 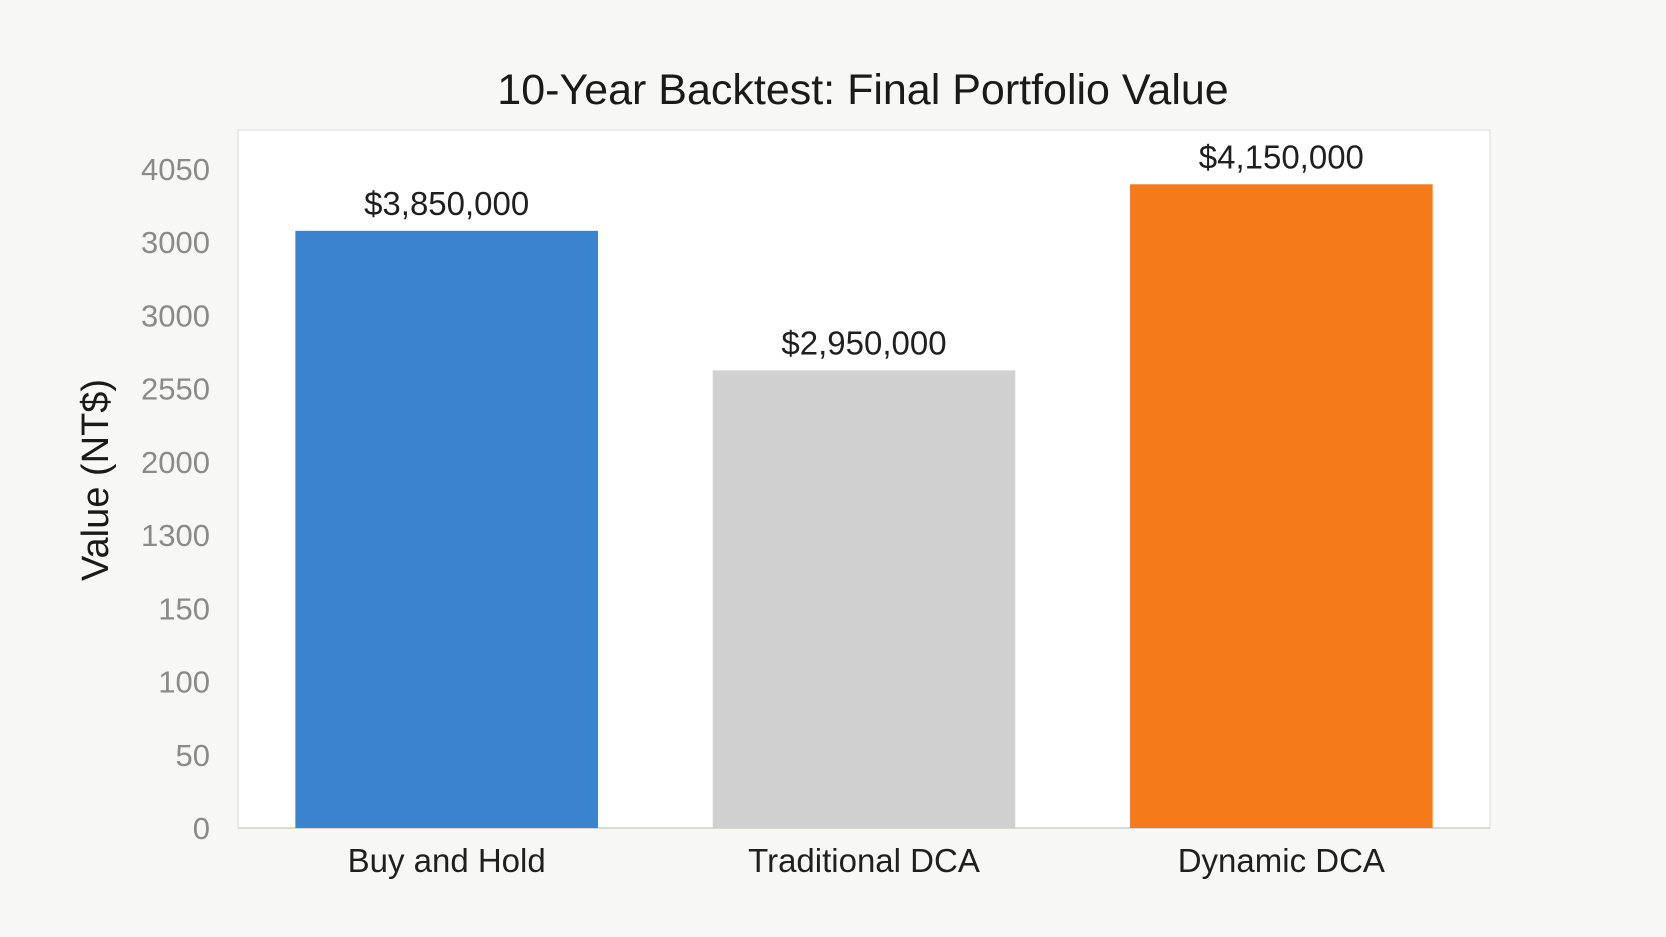 I want to click on data-label: $2,950,000, so click(x=863, y=342).